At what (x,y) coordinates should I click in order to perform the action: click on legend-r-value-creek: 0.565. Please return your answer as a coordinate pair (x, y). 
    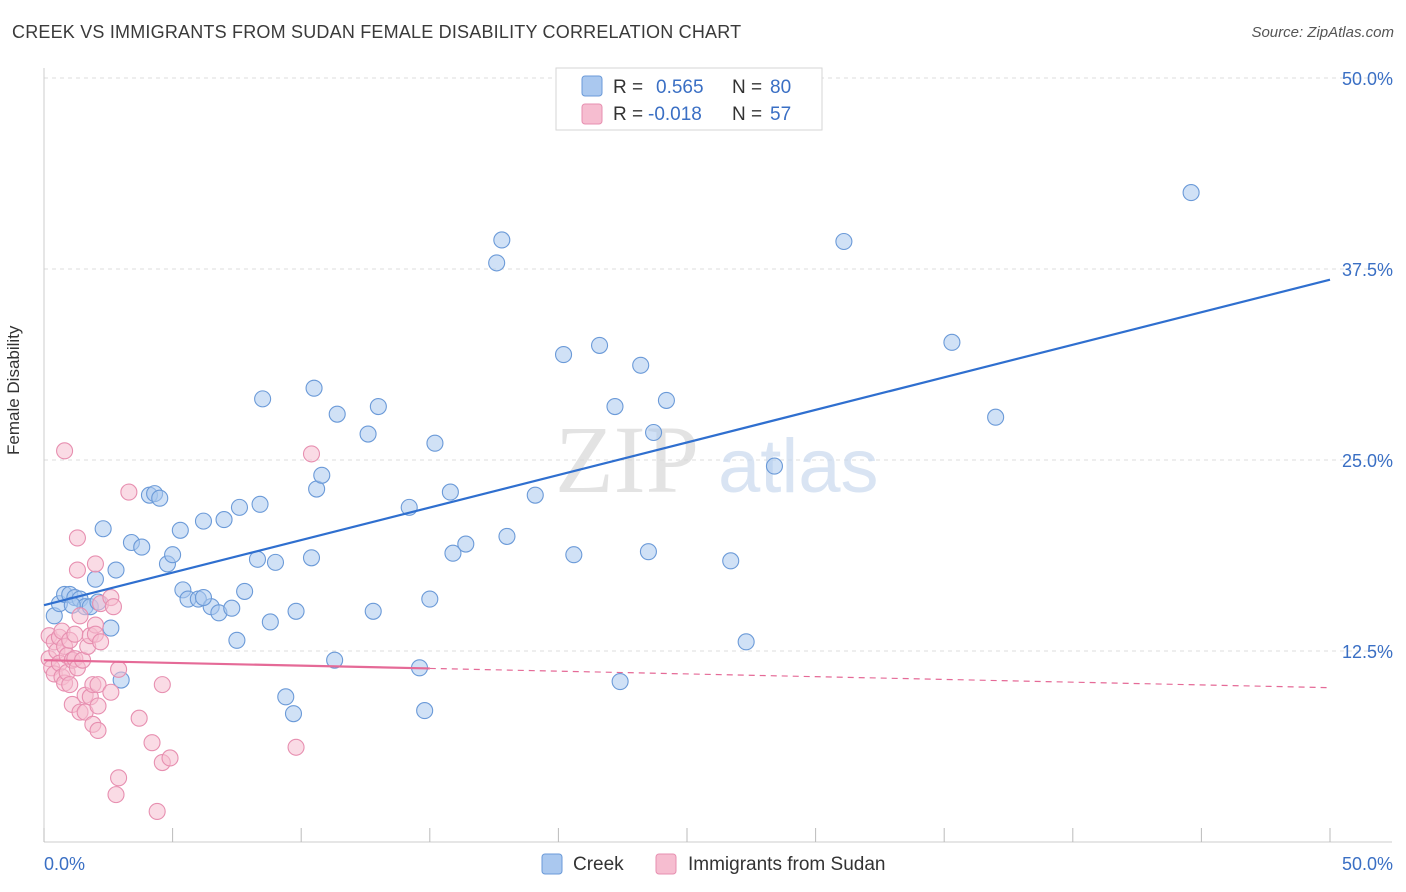
    Looking at the image, I should click on (680, 87).